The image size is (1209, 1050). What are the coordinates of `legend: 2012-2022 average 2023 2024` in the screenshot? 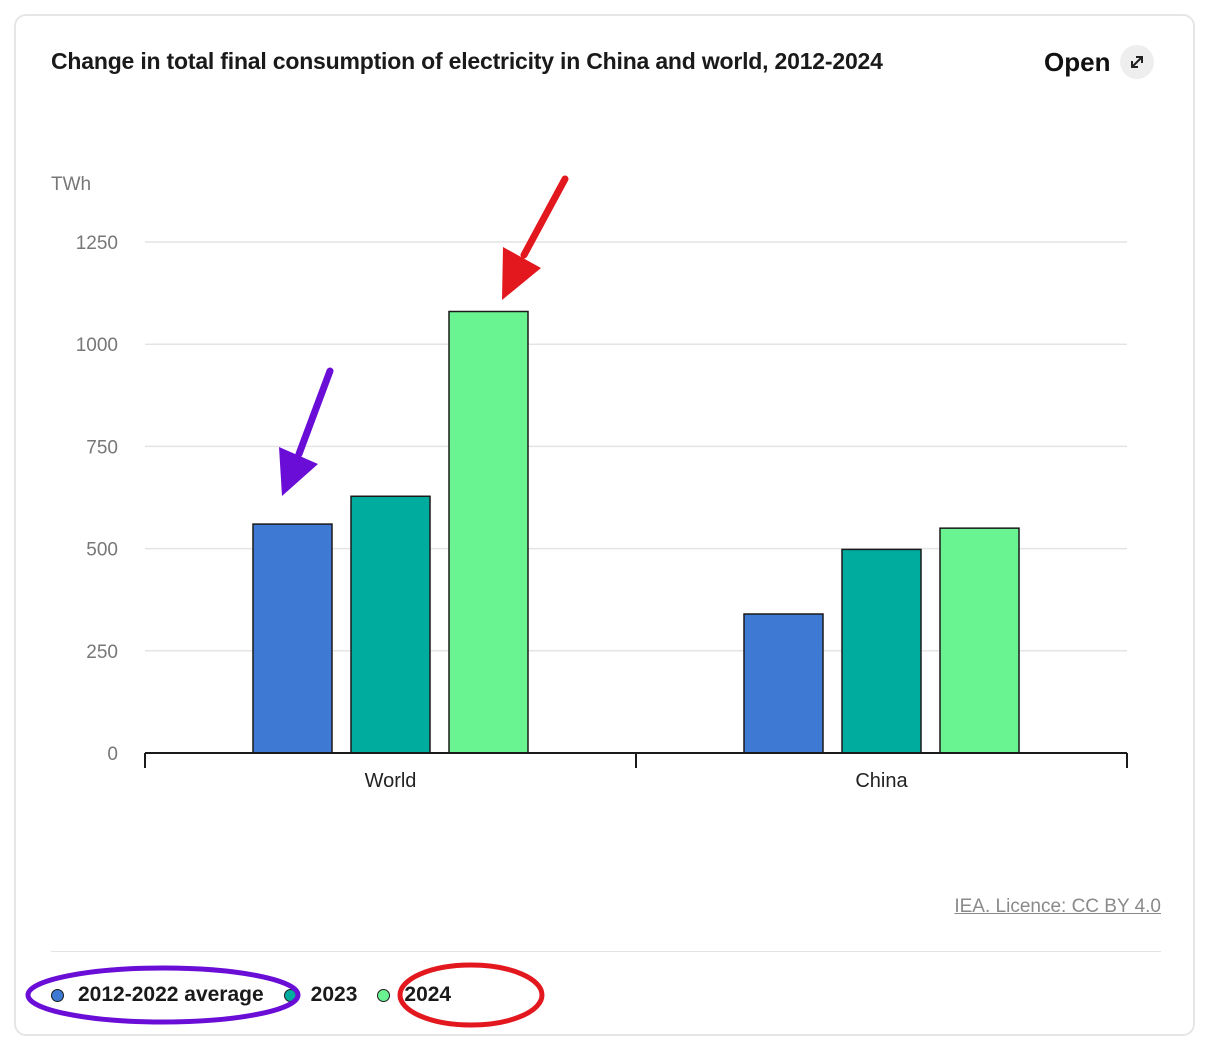 It's located at (261, 995).